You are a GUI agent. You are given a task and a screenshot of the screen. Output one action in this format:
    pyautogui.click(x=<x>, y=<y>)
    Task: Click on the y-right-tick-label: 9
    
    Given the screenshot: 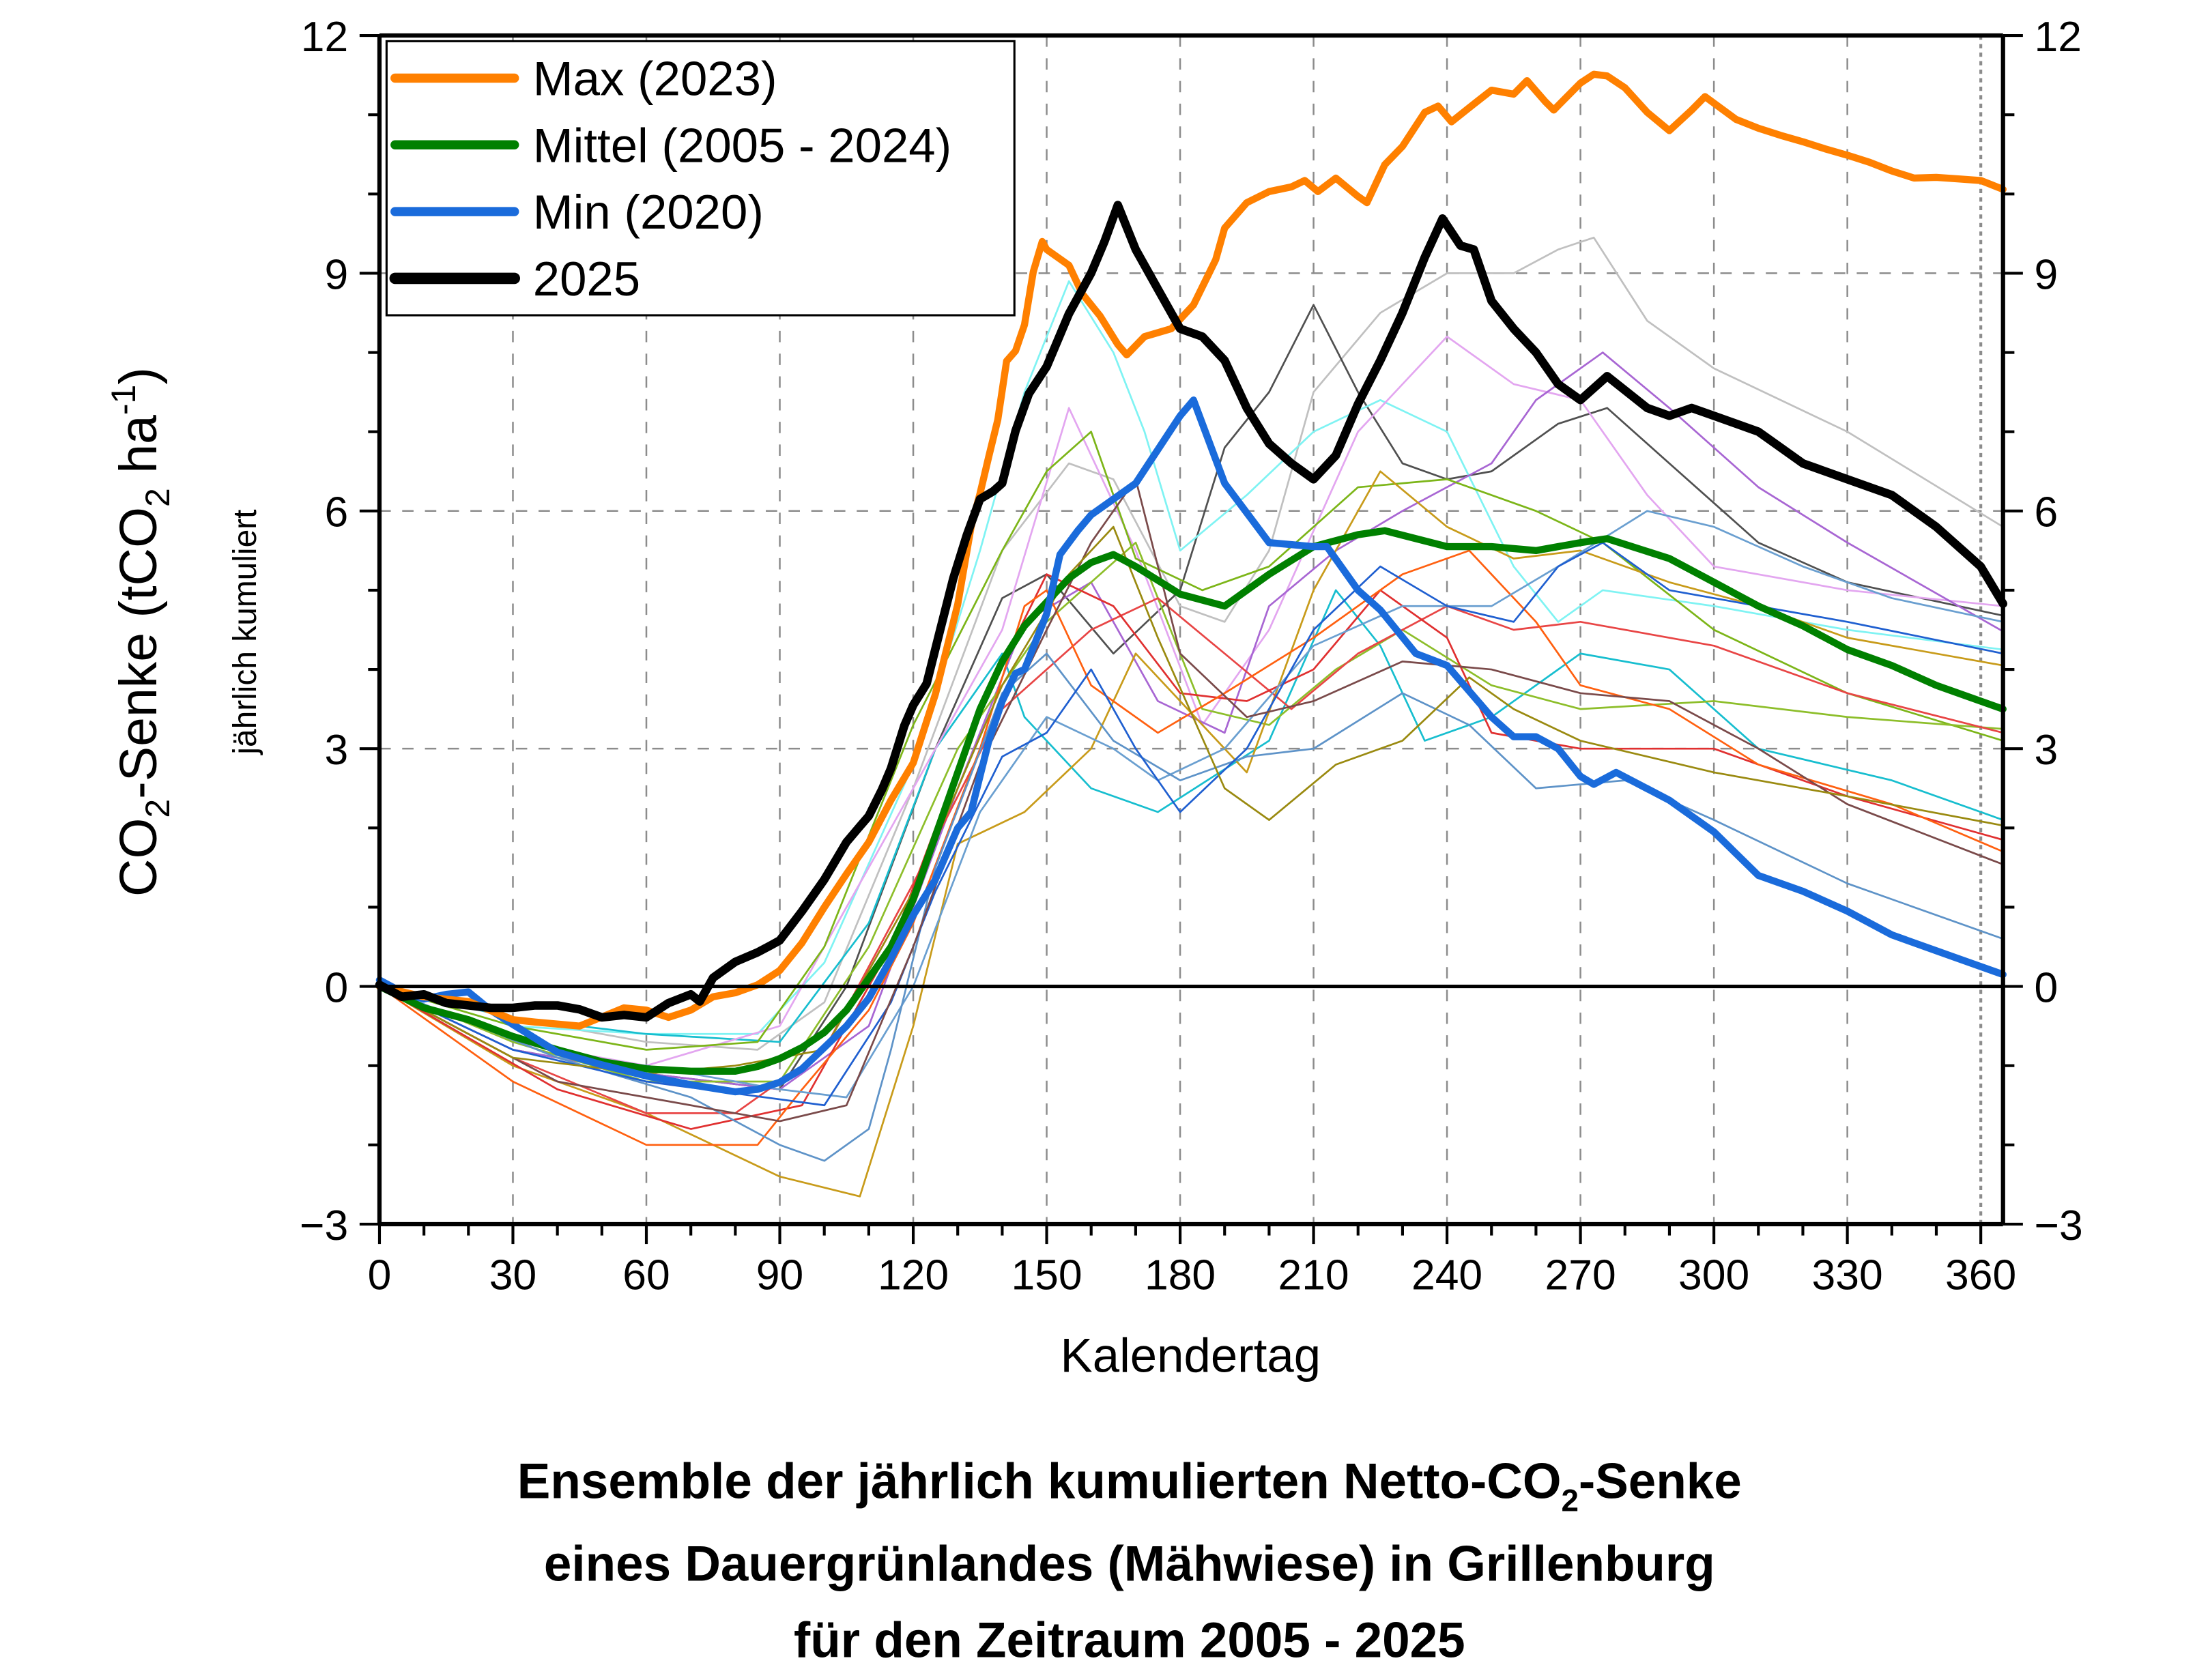 What is the action you would take?
    pyautogui.click(x=2047, y=274)
    